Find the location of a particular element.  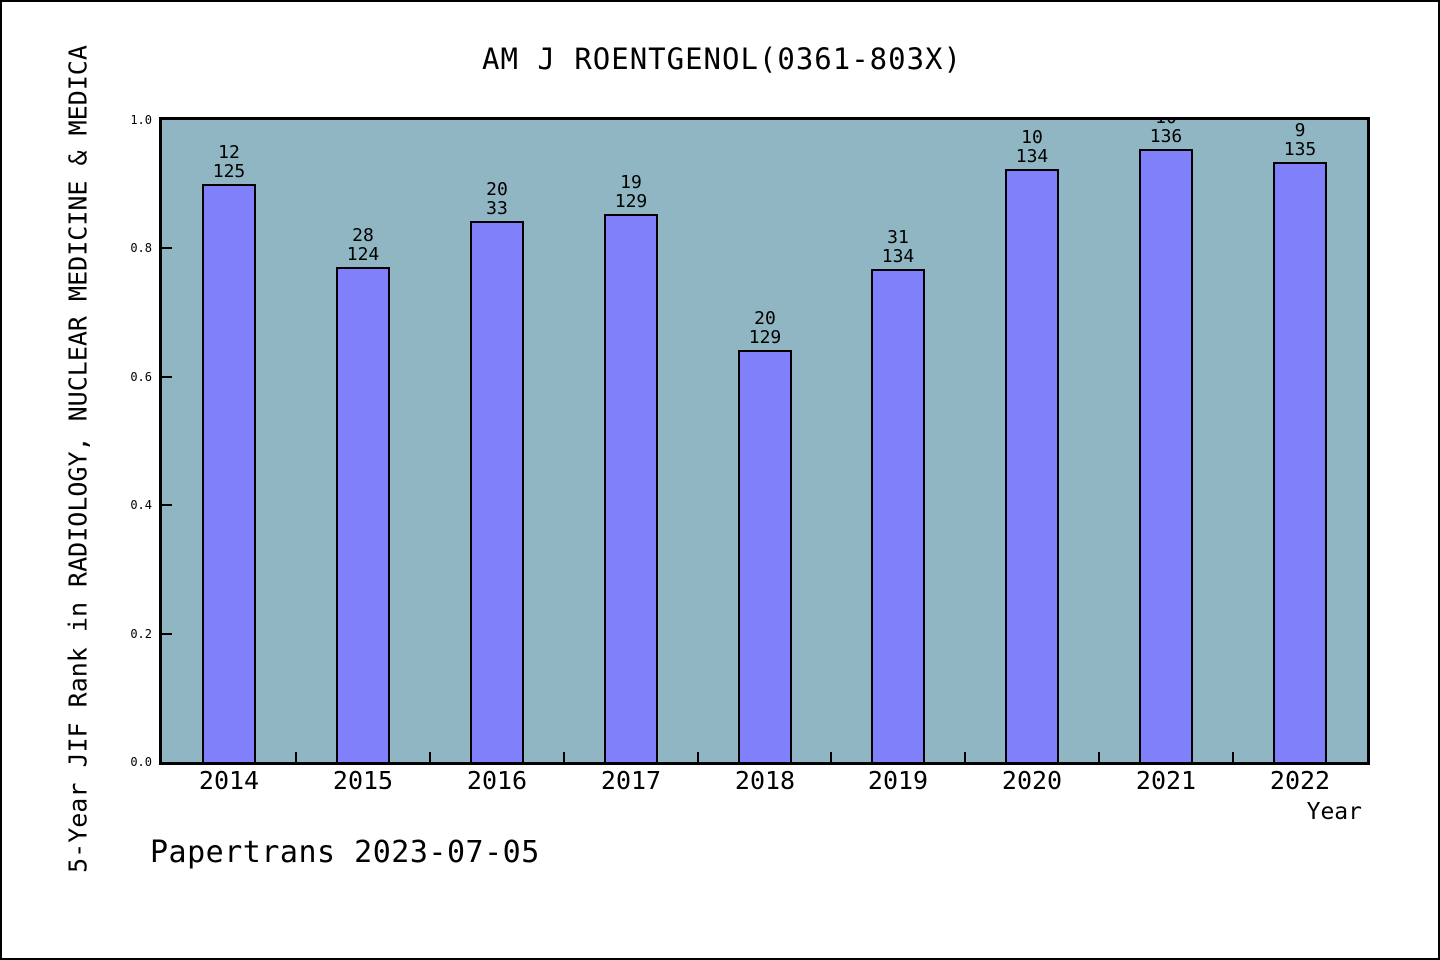

y-axis-tick-label: 1.0 is located at coordinates (141, 120).